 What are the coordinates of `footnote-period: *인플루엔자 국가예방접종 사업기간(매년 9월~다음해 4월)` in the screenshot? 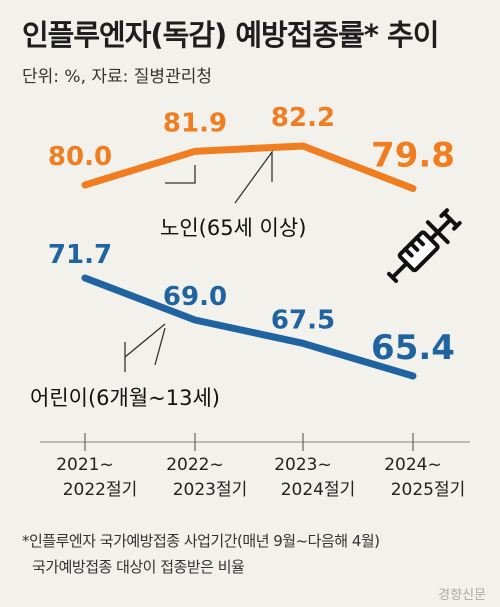 It's located at (201, 541).